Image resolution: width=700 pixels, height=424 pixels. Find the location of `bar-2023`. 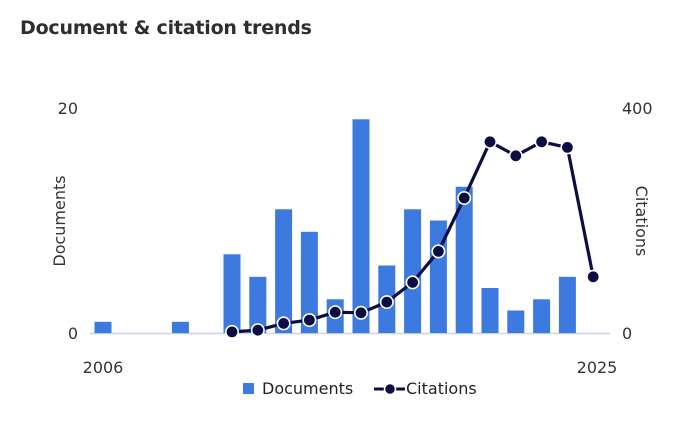

bar-2023 is located at coordinates (542, 316).